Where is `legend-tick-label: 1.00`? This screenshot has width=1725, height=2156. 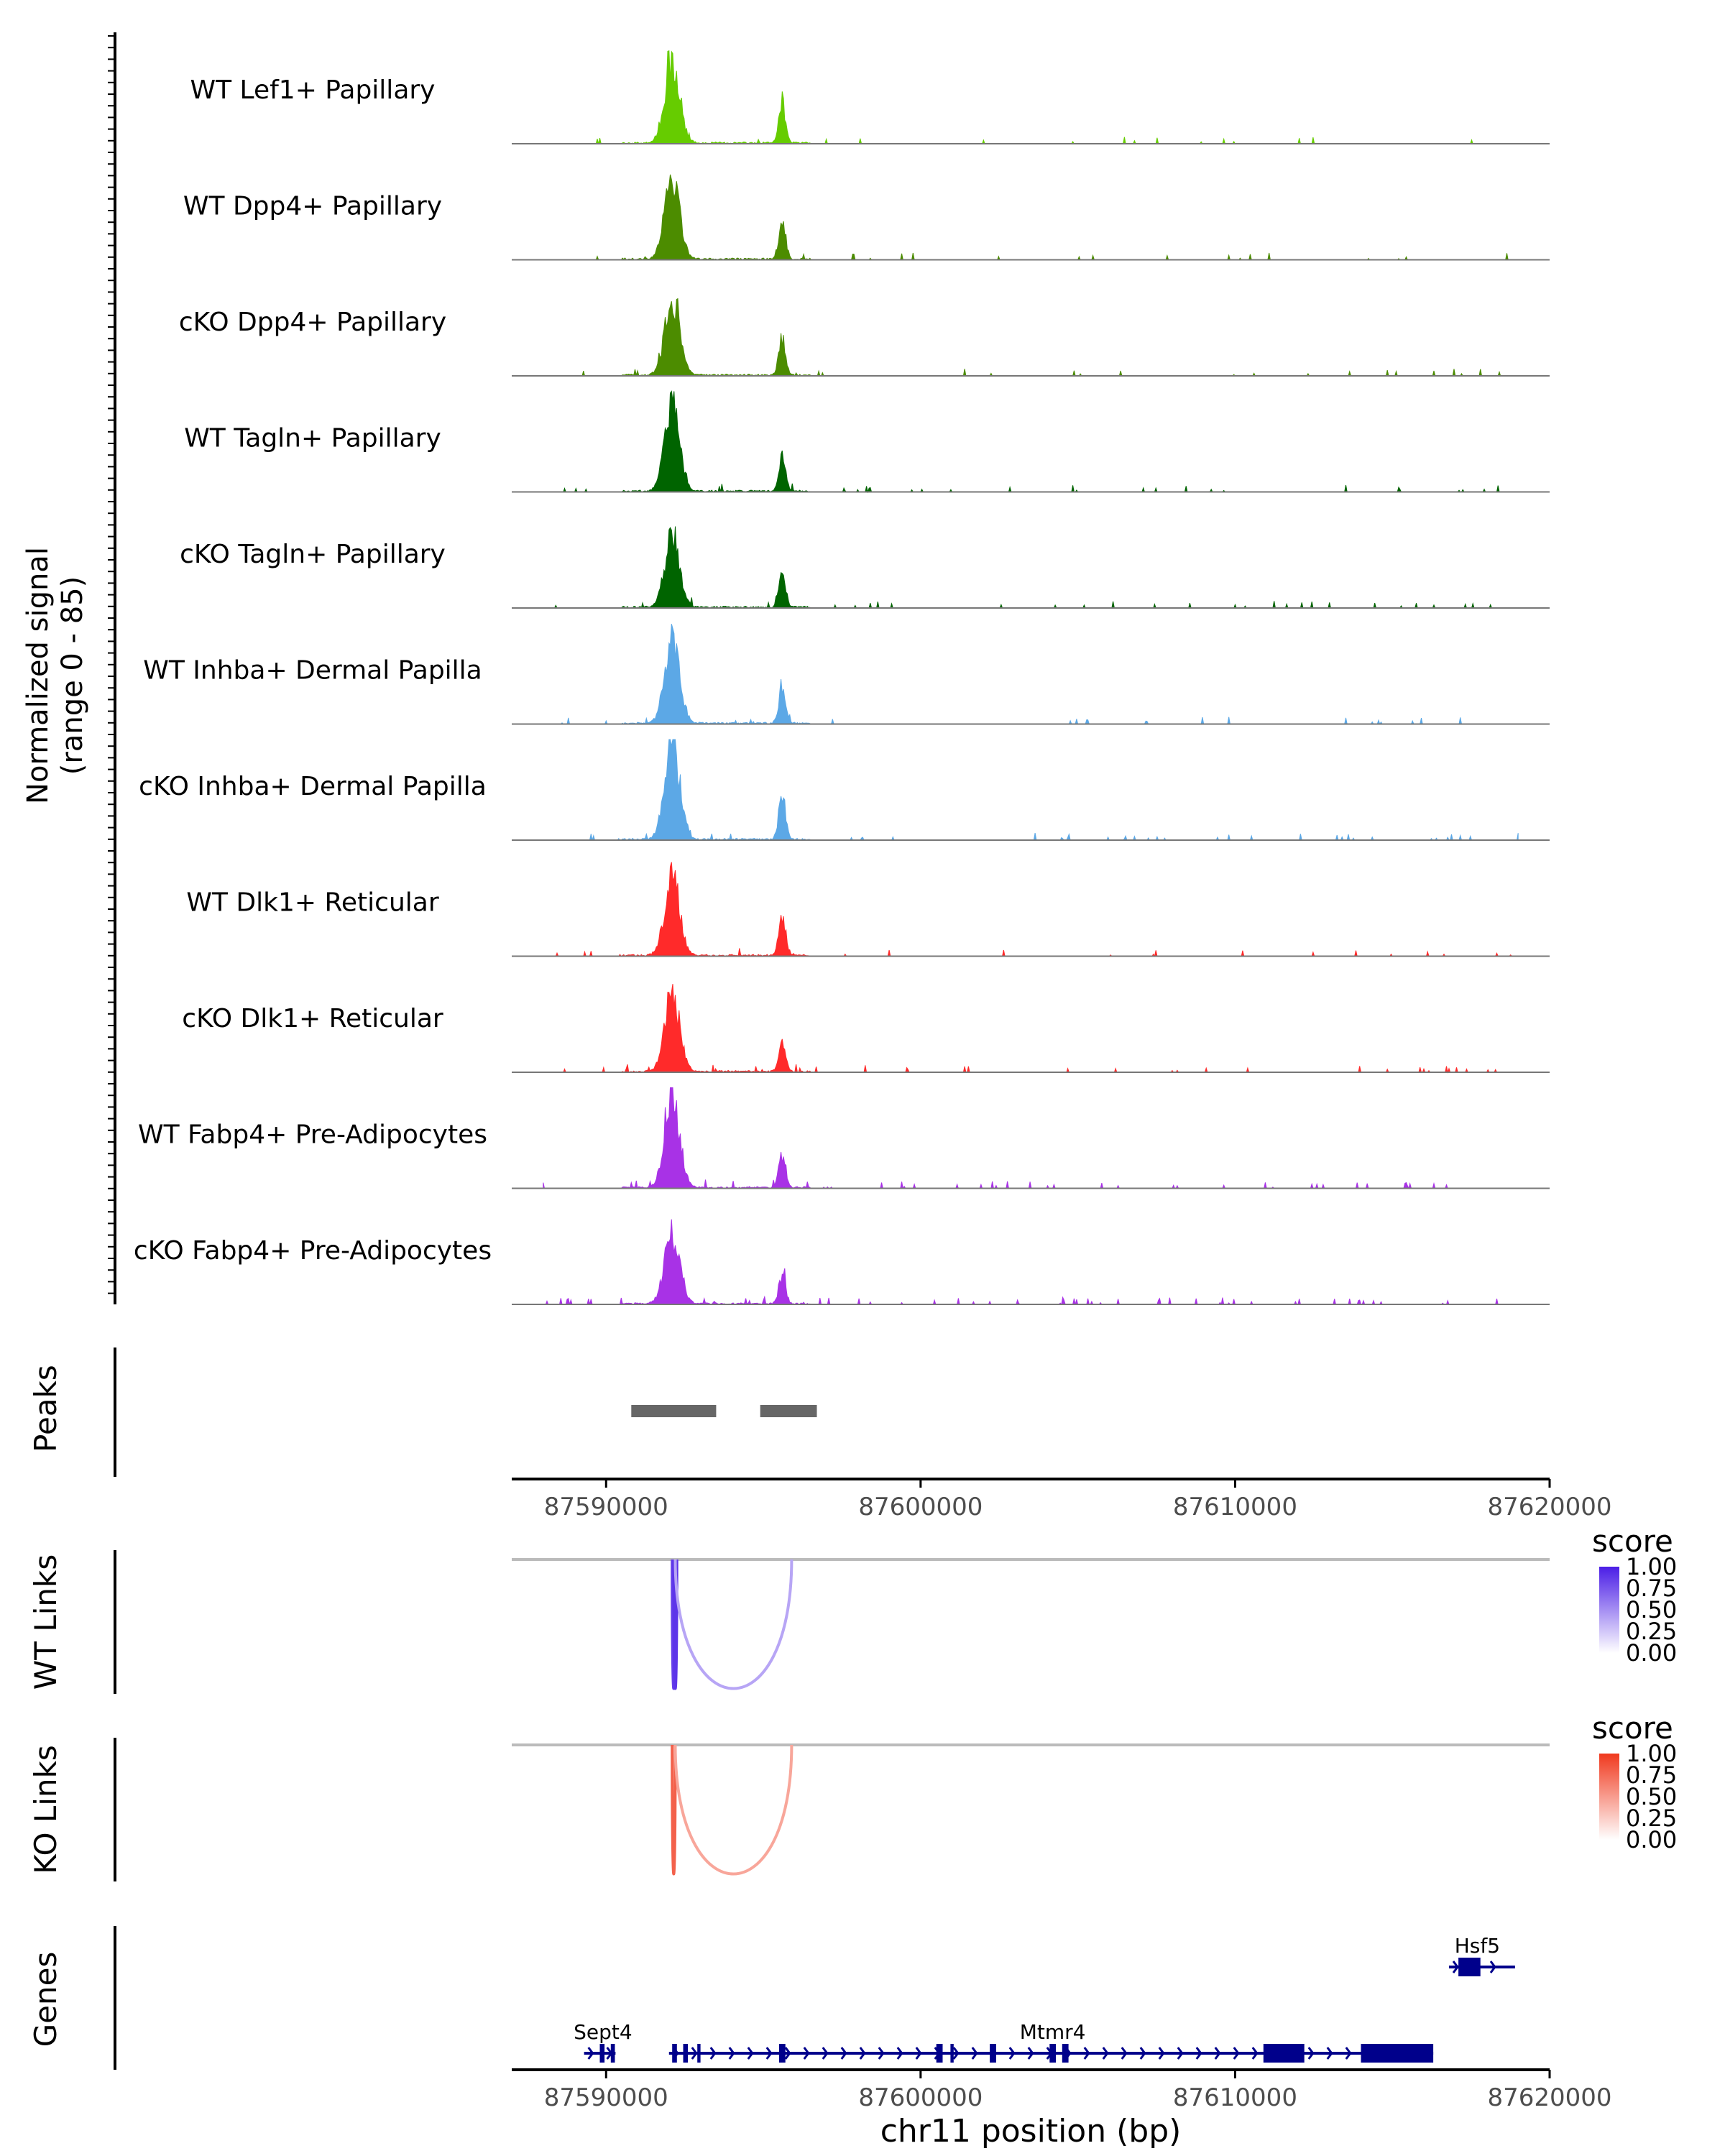 legend-tick-label: 1.00 is located at coordinates (1651, 1566).